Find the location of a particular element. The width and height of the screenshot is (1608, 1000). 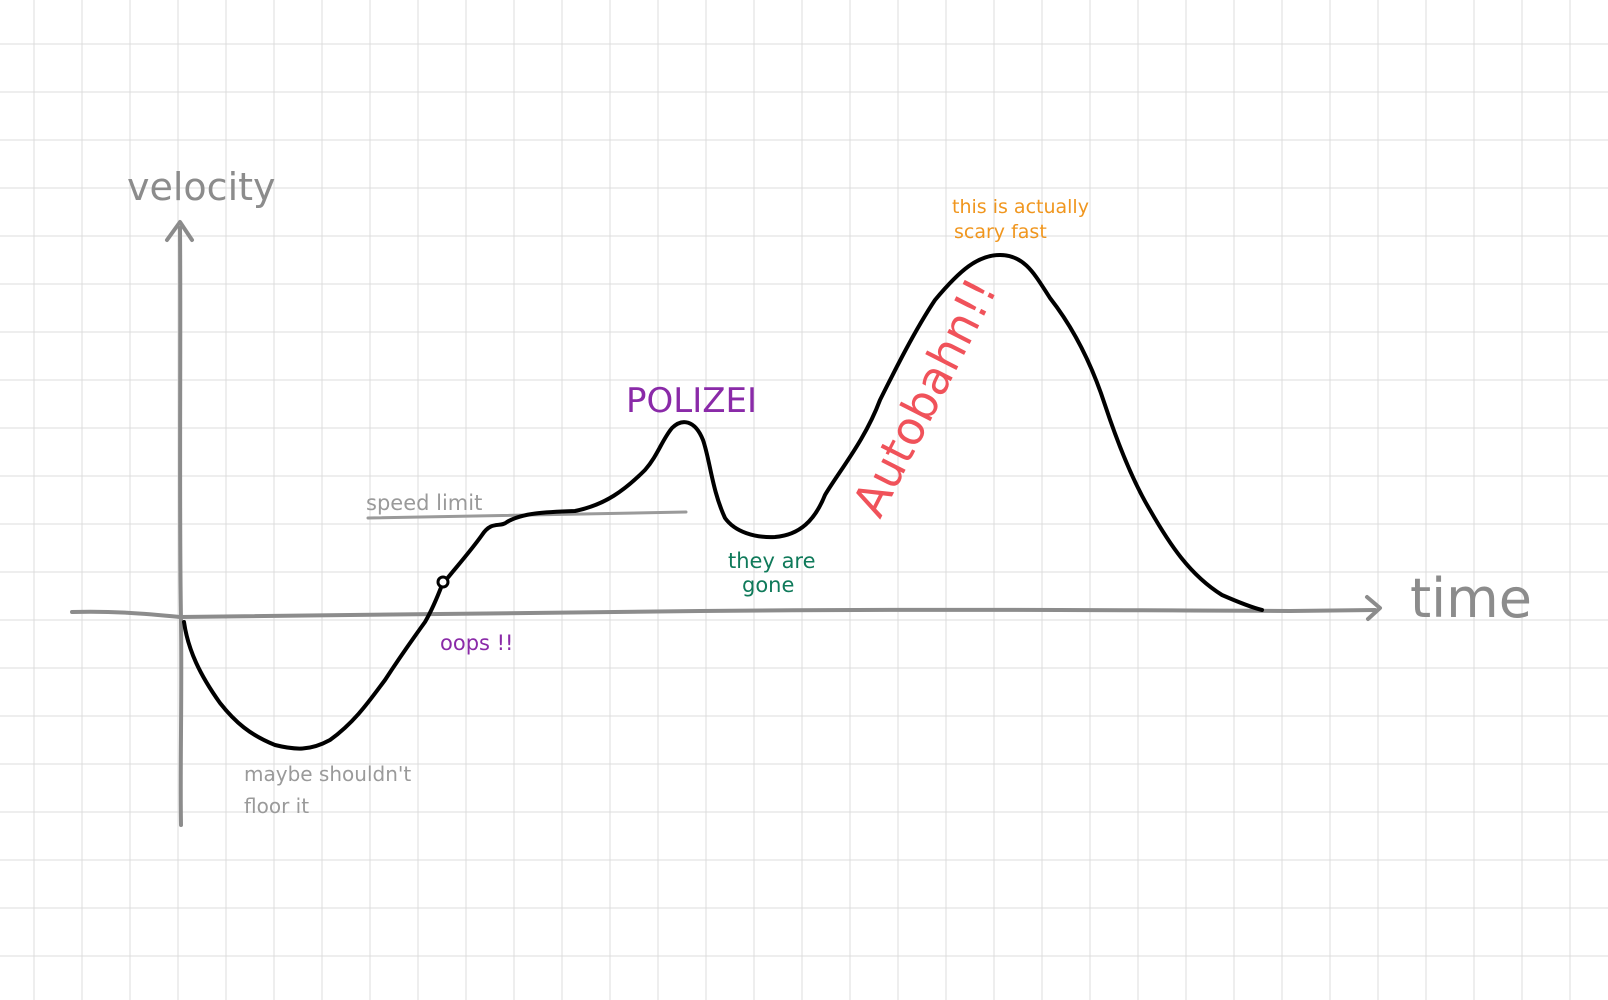

note-gone-line1: they are is located at coordinates (772, 561).